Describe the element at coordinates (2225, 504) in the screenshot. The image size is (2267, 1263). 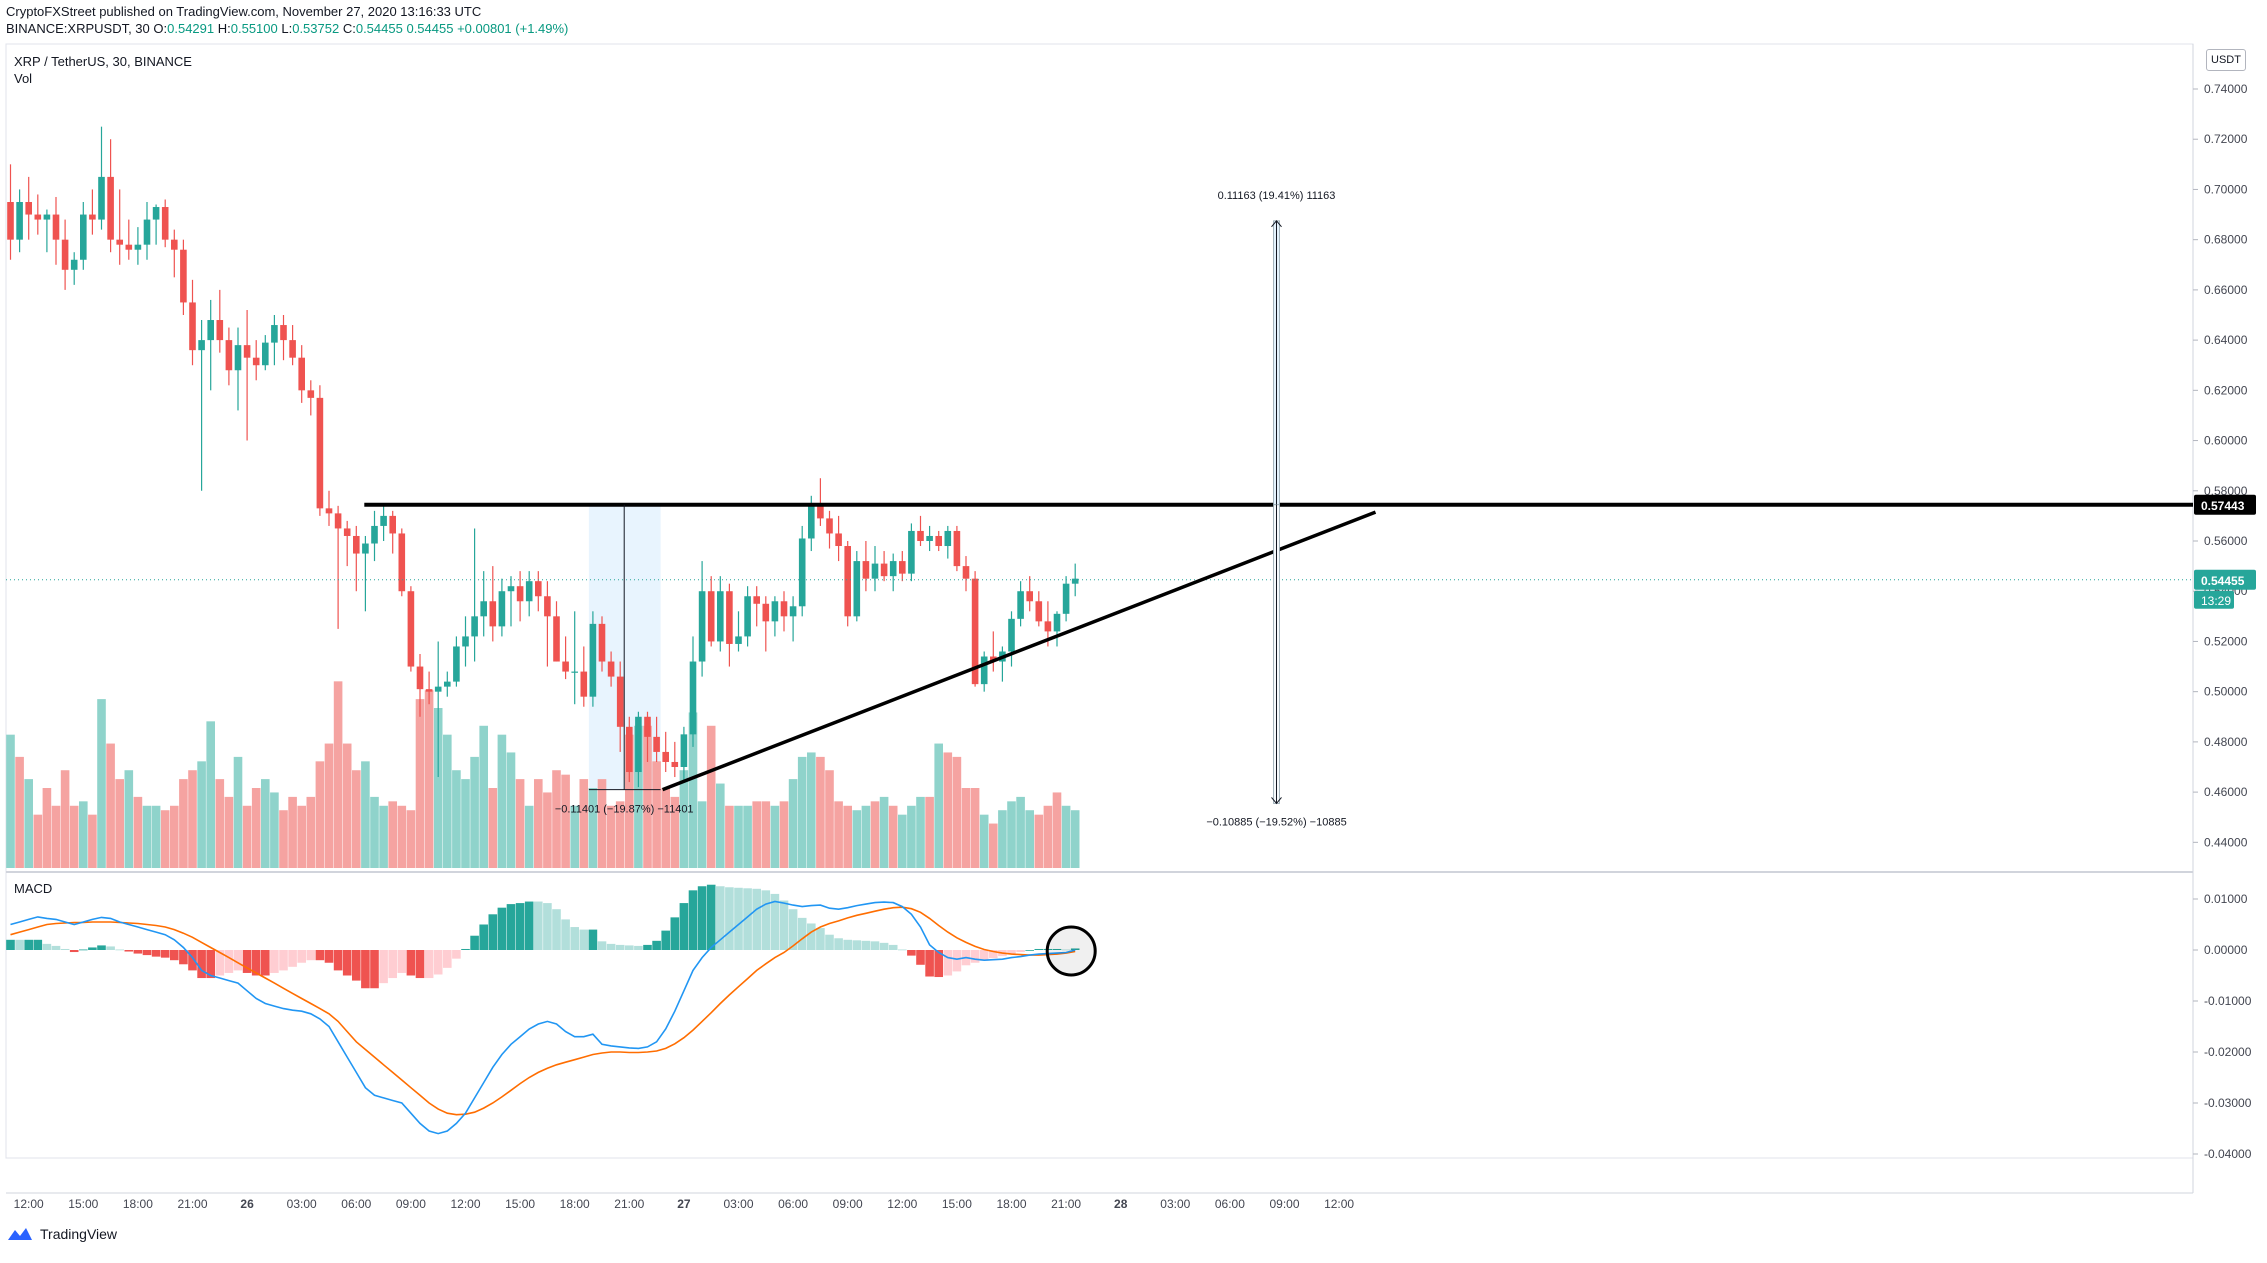
I see `resistance-price-tag-box` at that location.